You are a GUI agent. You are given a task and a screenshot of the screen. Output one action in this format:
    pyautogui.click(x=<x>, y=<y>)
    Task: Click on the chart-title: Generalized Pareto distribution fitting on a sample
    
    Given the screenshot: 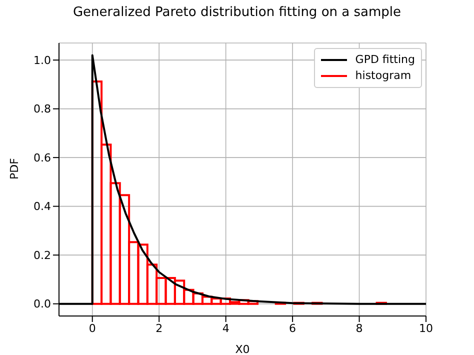 What is the action you would take?
    pyautogui.click(x=237, y=12)
    